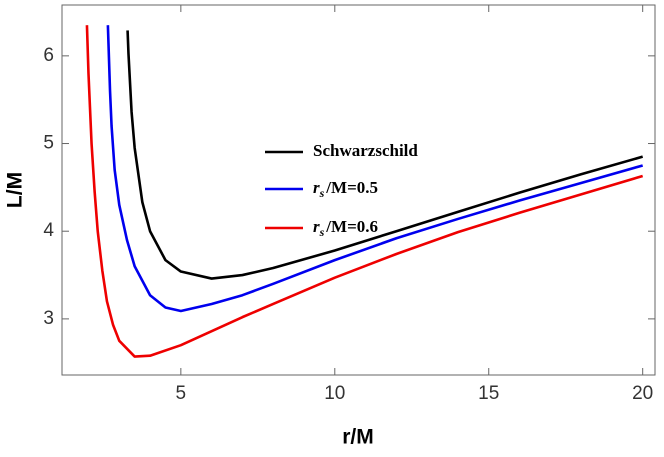  What do you see at coordinates (642, 393) in the screenshot?
I see `x-tick-label: 20` at bounding box center [642, 393].